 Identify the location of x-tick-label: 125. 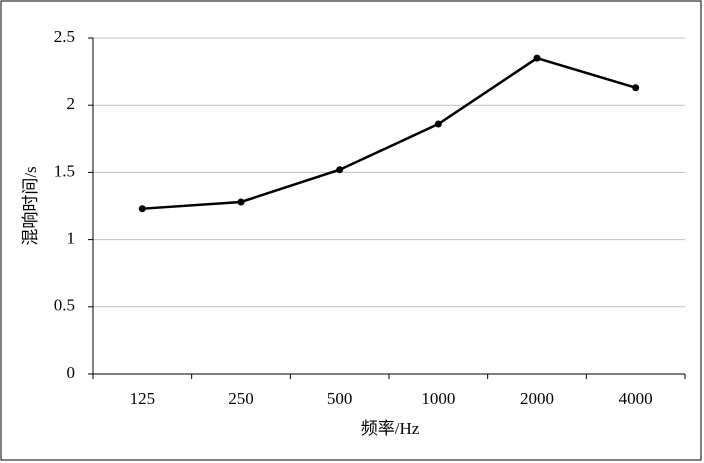
(143, 398).